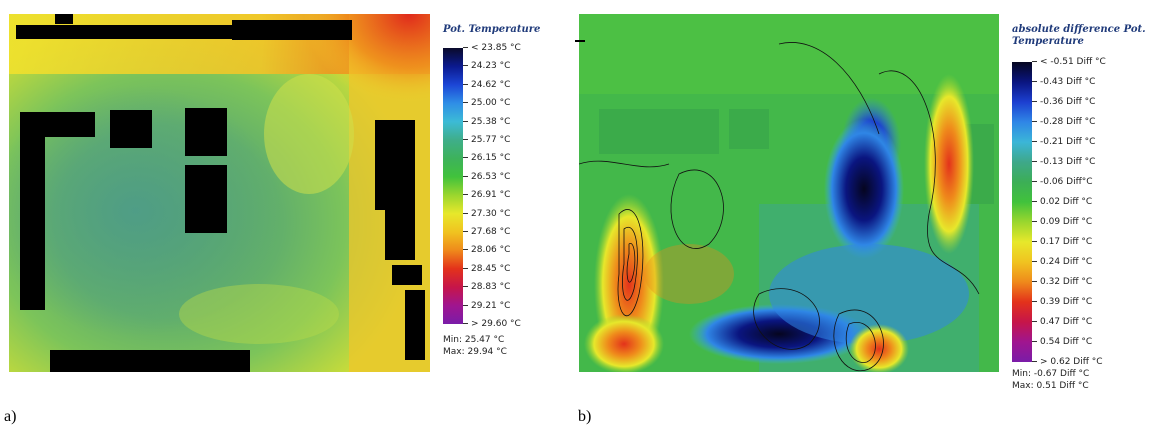  What do you see at coordinates (486, 214) in the screenshot?
I see `legend-tick-label: 27.30 °C` at bounding box center [486, 214].